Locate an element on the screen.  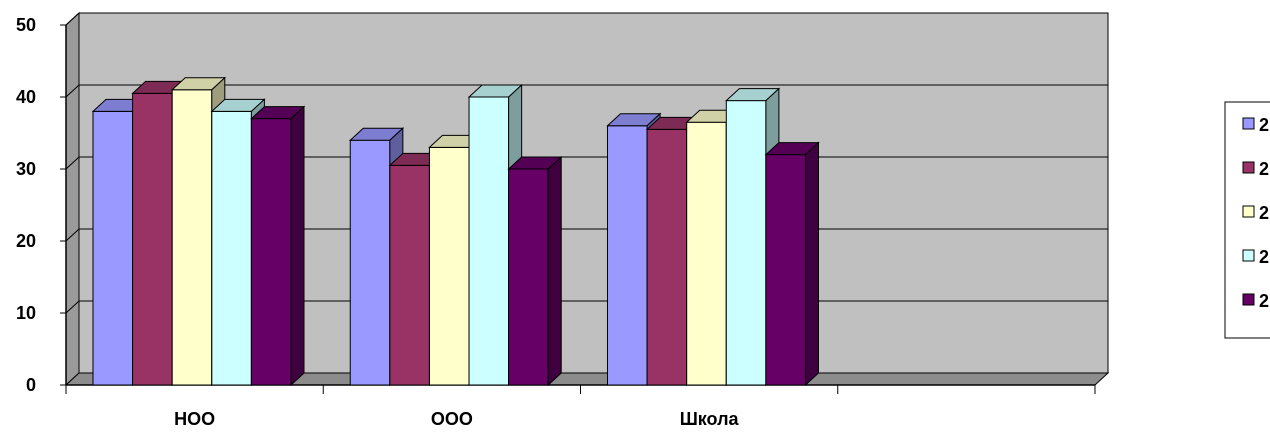
category-label: НОО is located at coordinates (194, 419).